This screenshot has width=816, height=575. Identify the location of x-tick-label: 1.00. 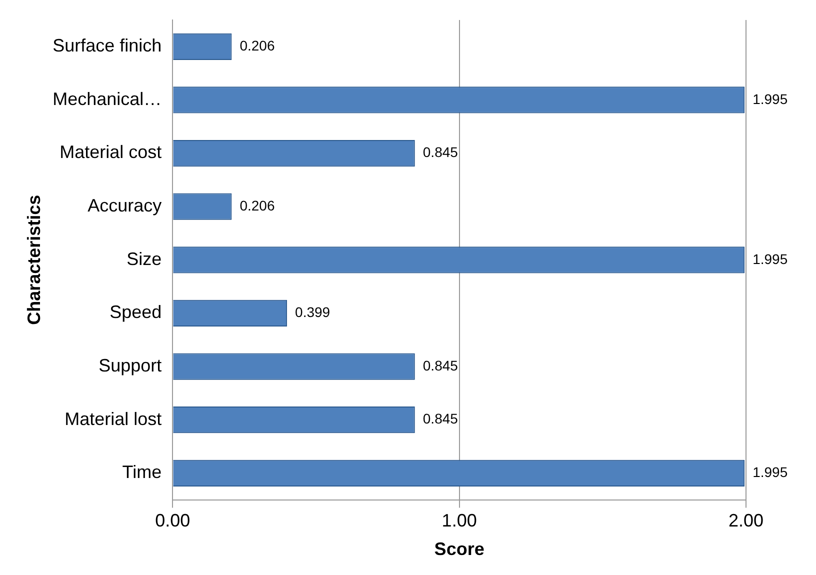
(459, 520).